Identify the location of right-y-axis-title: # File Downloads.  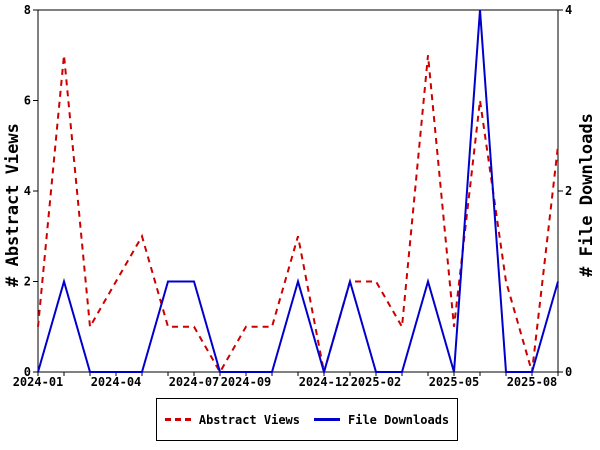
(587, 195).